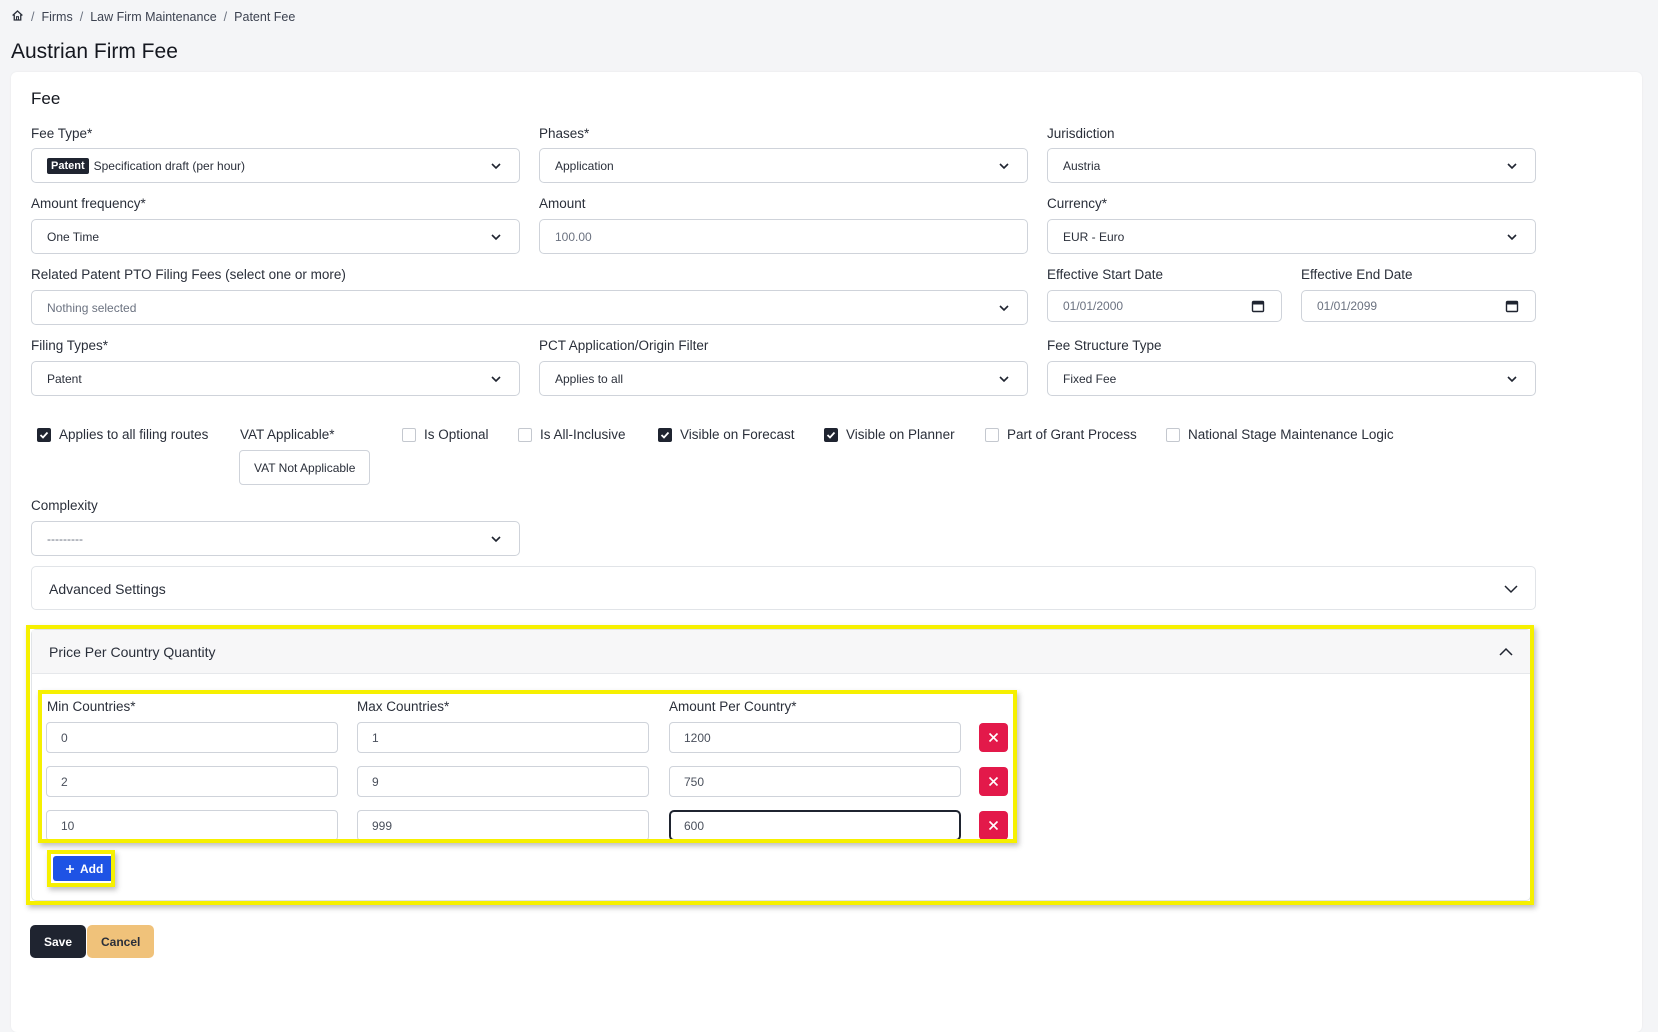 The height and width of the screenshot is (1032, 1658). I want to click on part-grant-label: Part of Grant Process, so click(1072, 434).